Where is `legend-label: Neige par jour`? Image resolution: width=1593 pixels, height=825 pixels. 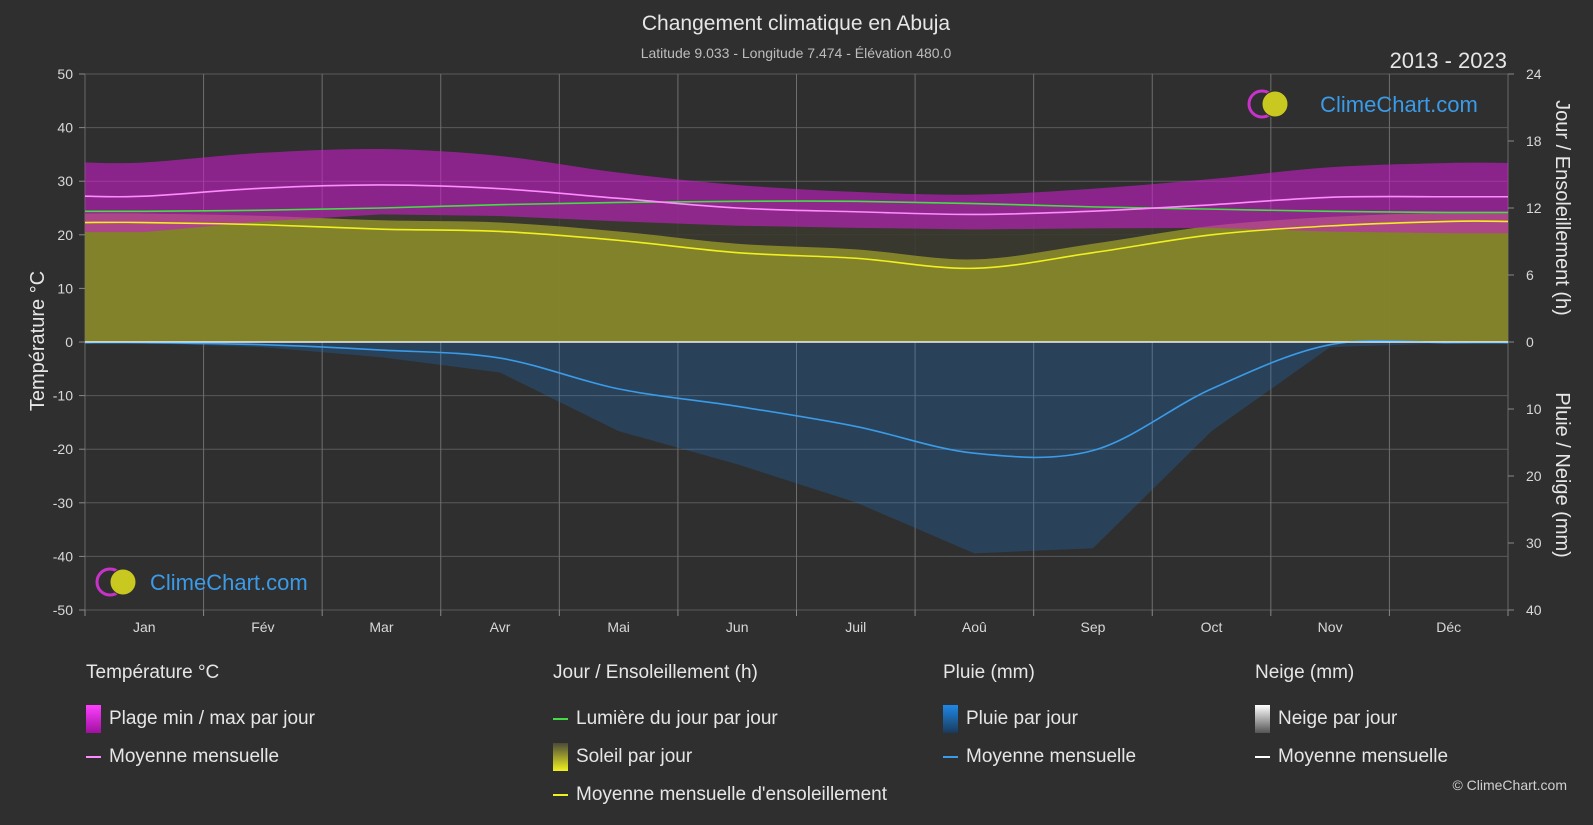
legend-label: Neige par jour is located at coordinates (1338, 718).